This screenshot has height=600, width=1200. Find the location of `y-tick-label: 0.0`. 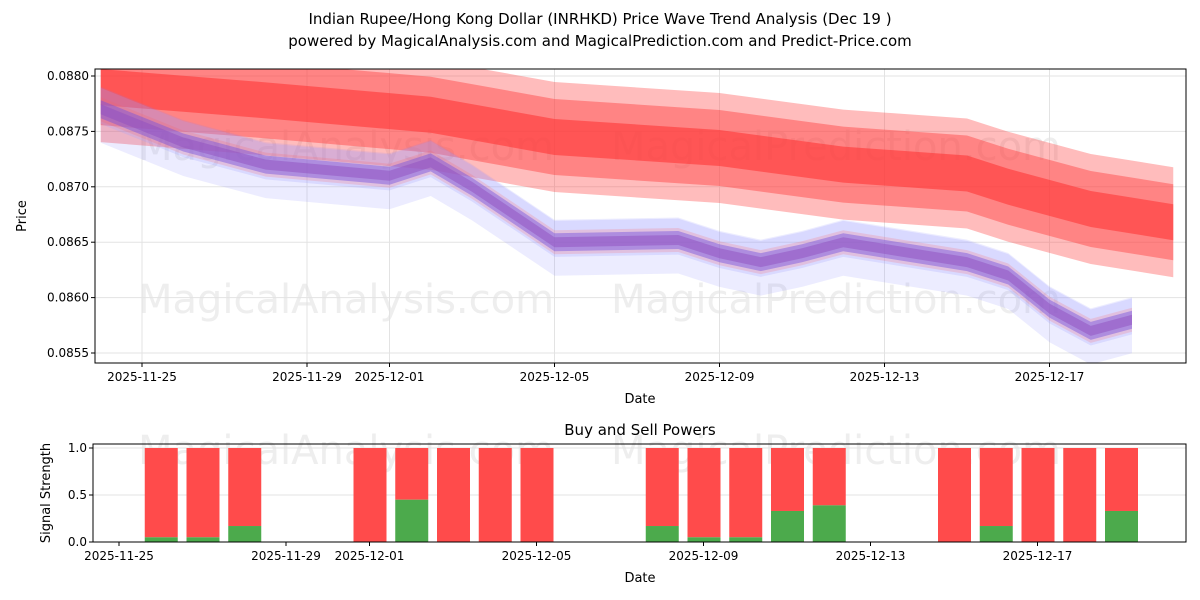

y-tick-label: 0.0 is located at coordinates (77, 542).